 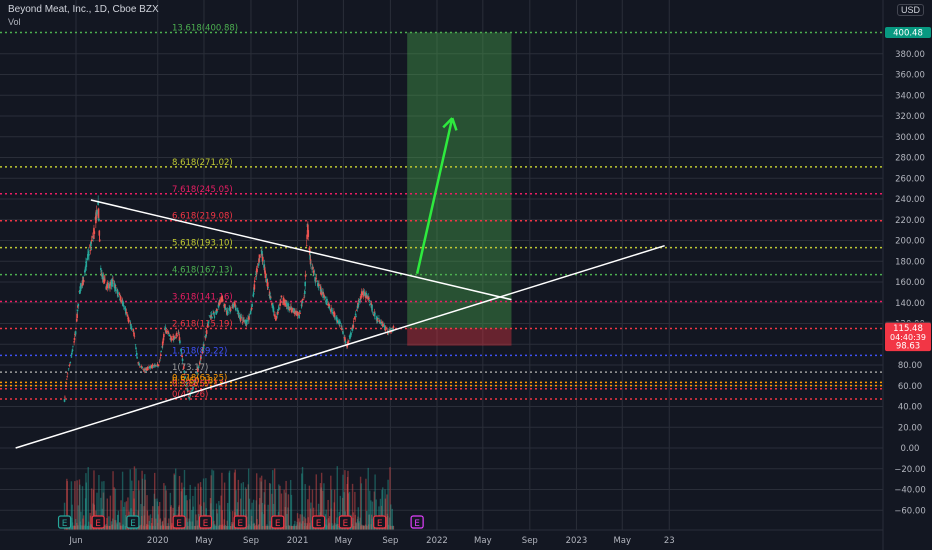 What do you see at coordinates (204, 541) in the screenshot?
I see `time-tick-label: May` at bounding box center [204, 541].